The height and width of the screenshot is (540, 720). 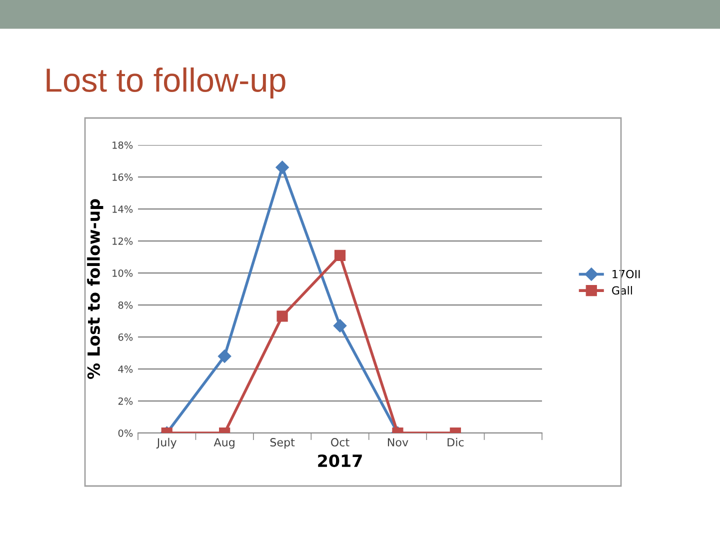 What do you see at coordinates (626, 274) in the screenshot?
I see `legend-label: 17OII` at bounding box center [626, 274].